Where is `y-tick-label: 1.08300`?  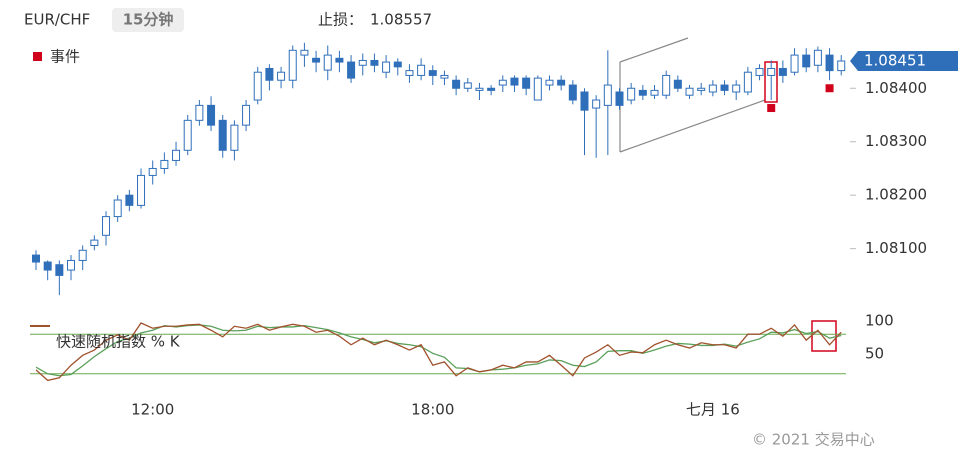 y-tick-label: 1.08300 is located at coordinates (896, 141).